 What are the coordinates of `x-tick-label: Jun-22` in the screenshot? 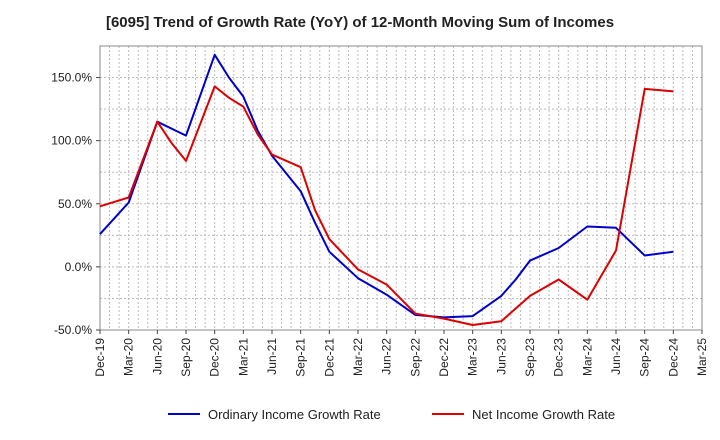 It's located at (387, 356).